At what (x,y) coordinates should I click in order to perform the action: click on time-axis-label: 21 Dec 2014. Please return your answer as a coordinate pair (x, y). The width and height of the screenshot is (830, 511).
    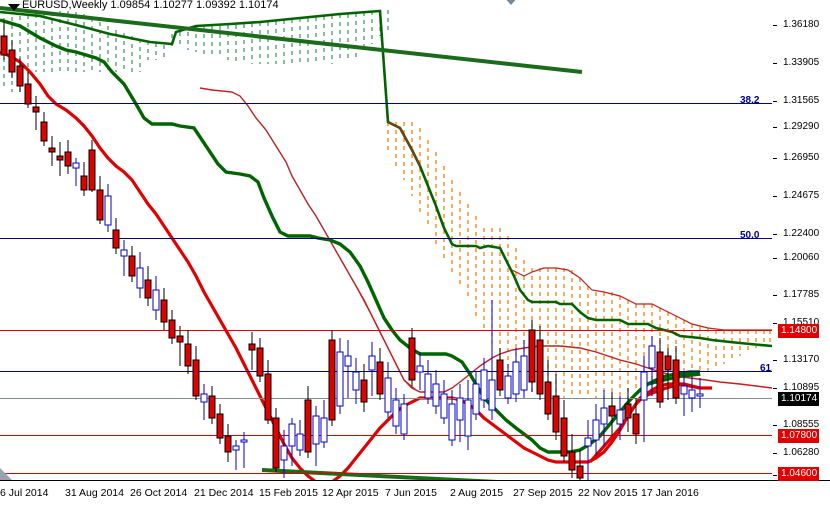
    Looking at the image, I should click on (224, 493).